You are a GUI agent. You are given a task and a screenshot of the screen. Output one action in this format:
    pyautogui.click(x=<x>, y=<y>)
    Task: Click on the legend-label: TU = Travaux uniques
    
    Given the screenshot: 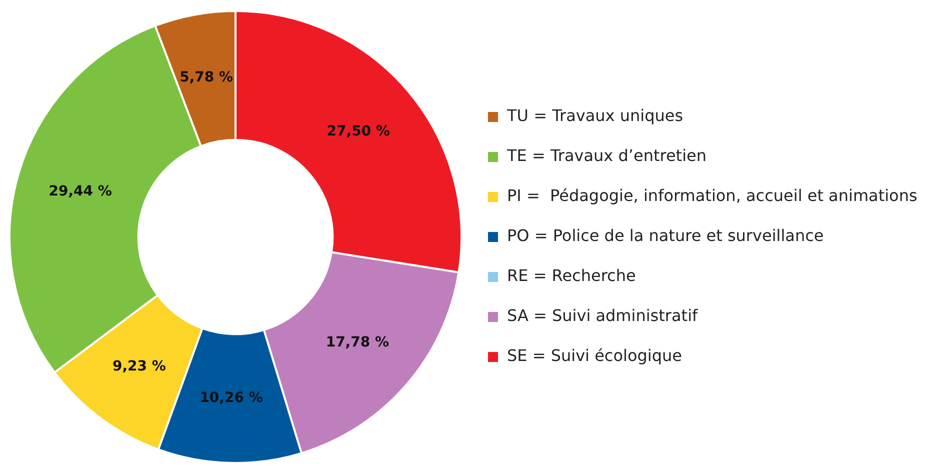 What is the action you would take?
    pyautogui.click(x=595, y=116)
    